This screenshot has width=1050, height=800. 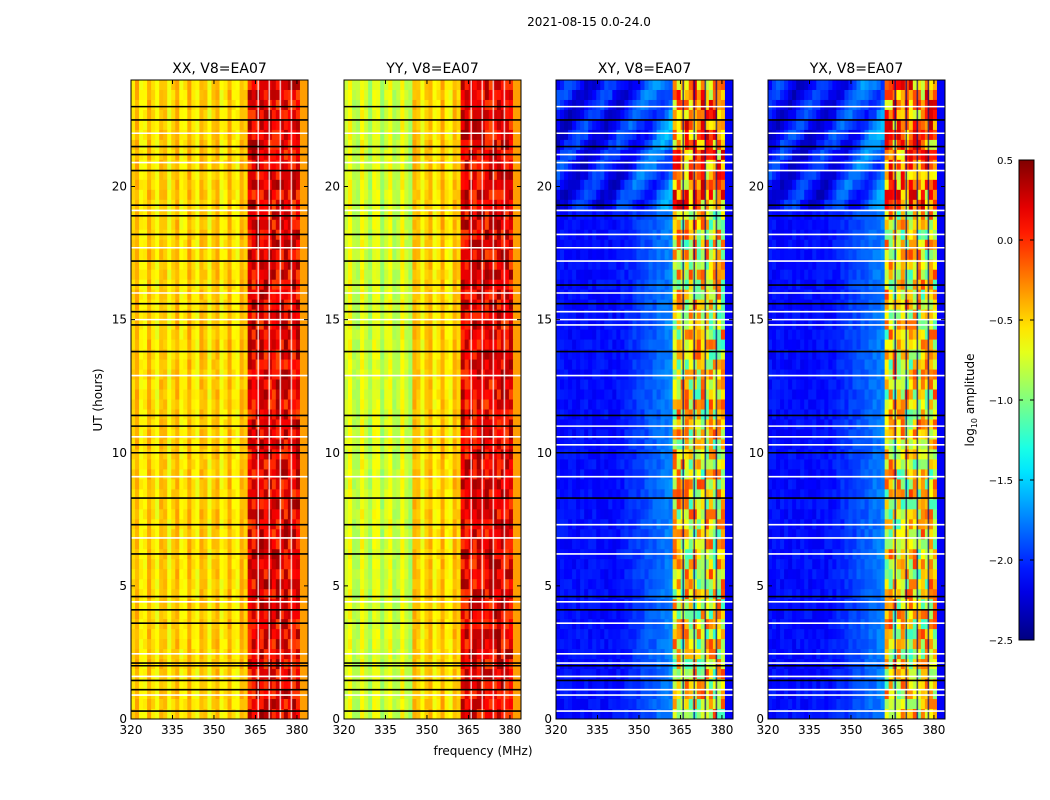 I want to click on panel-title: XY, V8=EA07, so click(x=645, y=69).